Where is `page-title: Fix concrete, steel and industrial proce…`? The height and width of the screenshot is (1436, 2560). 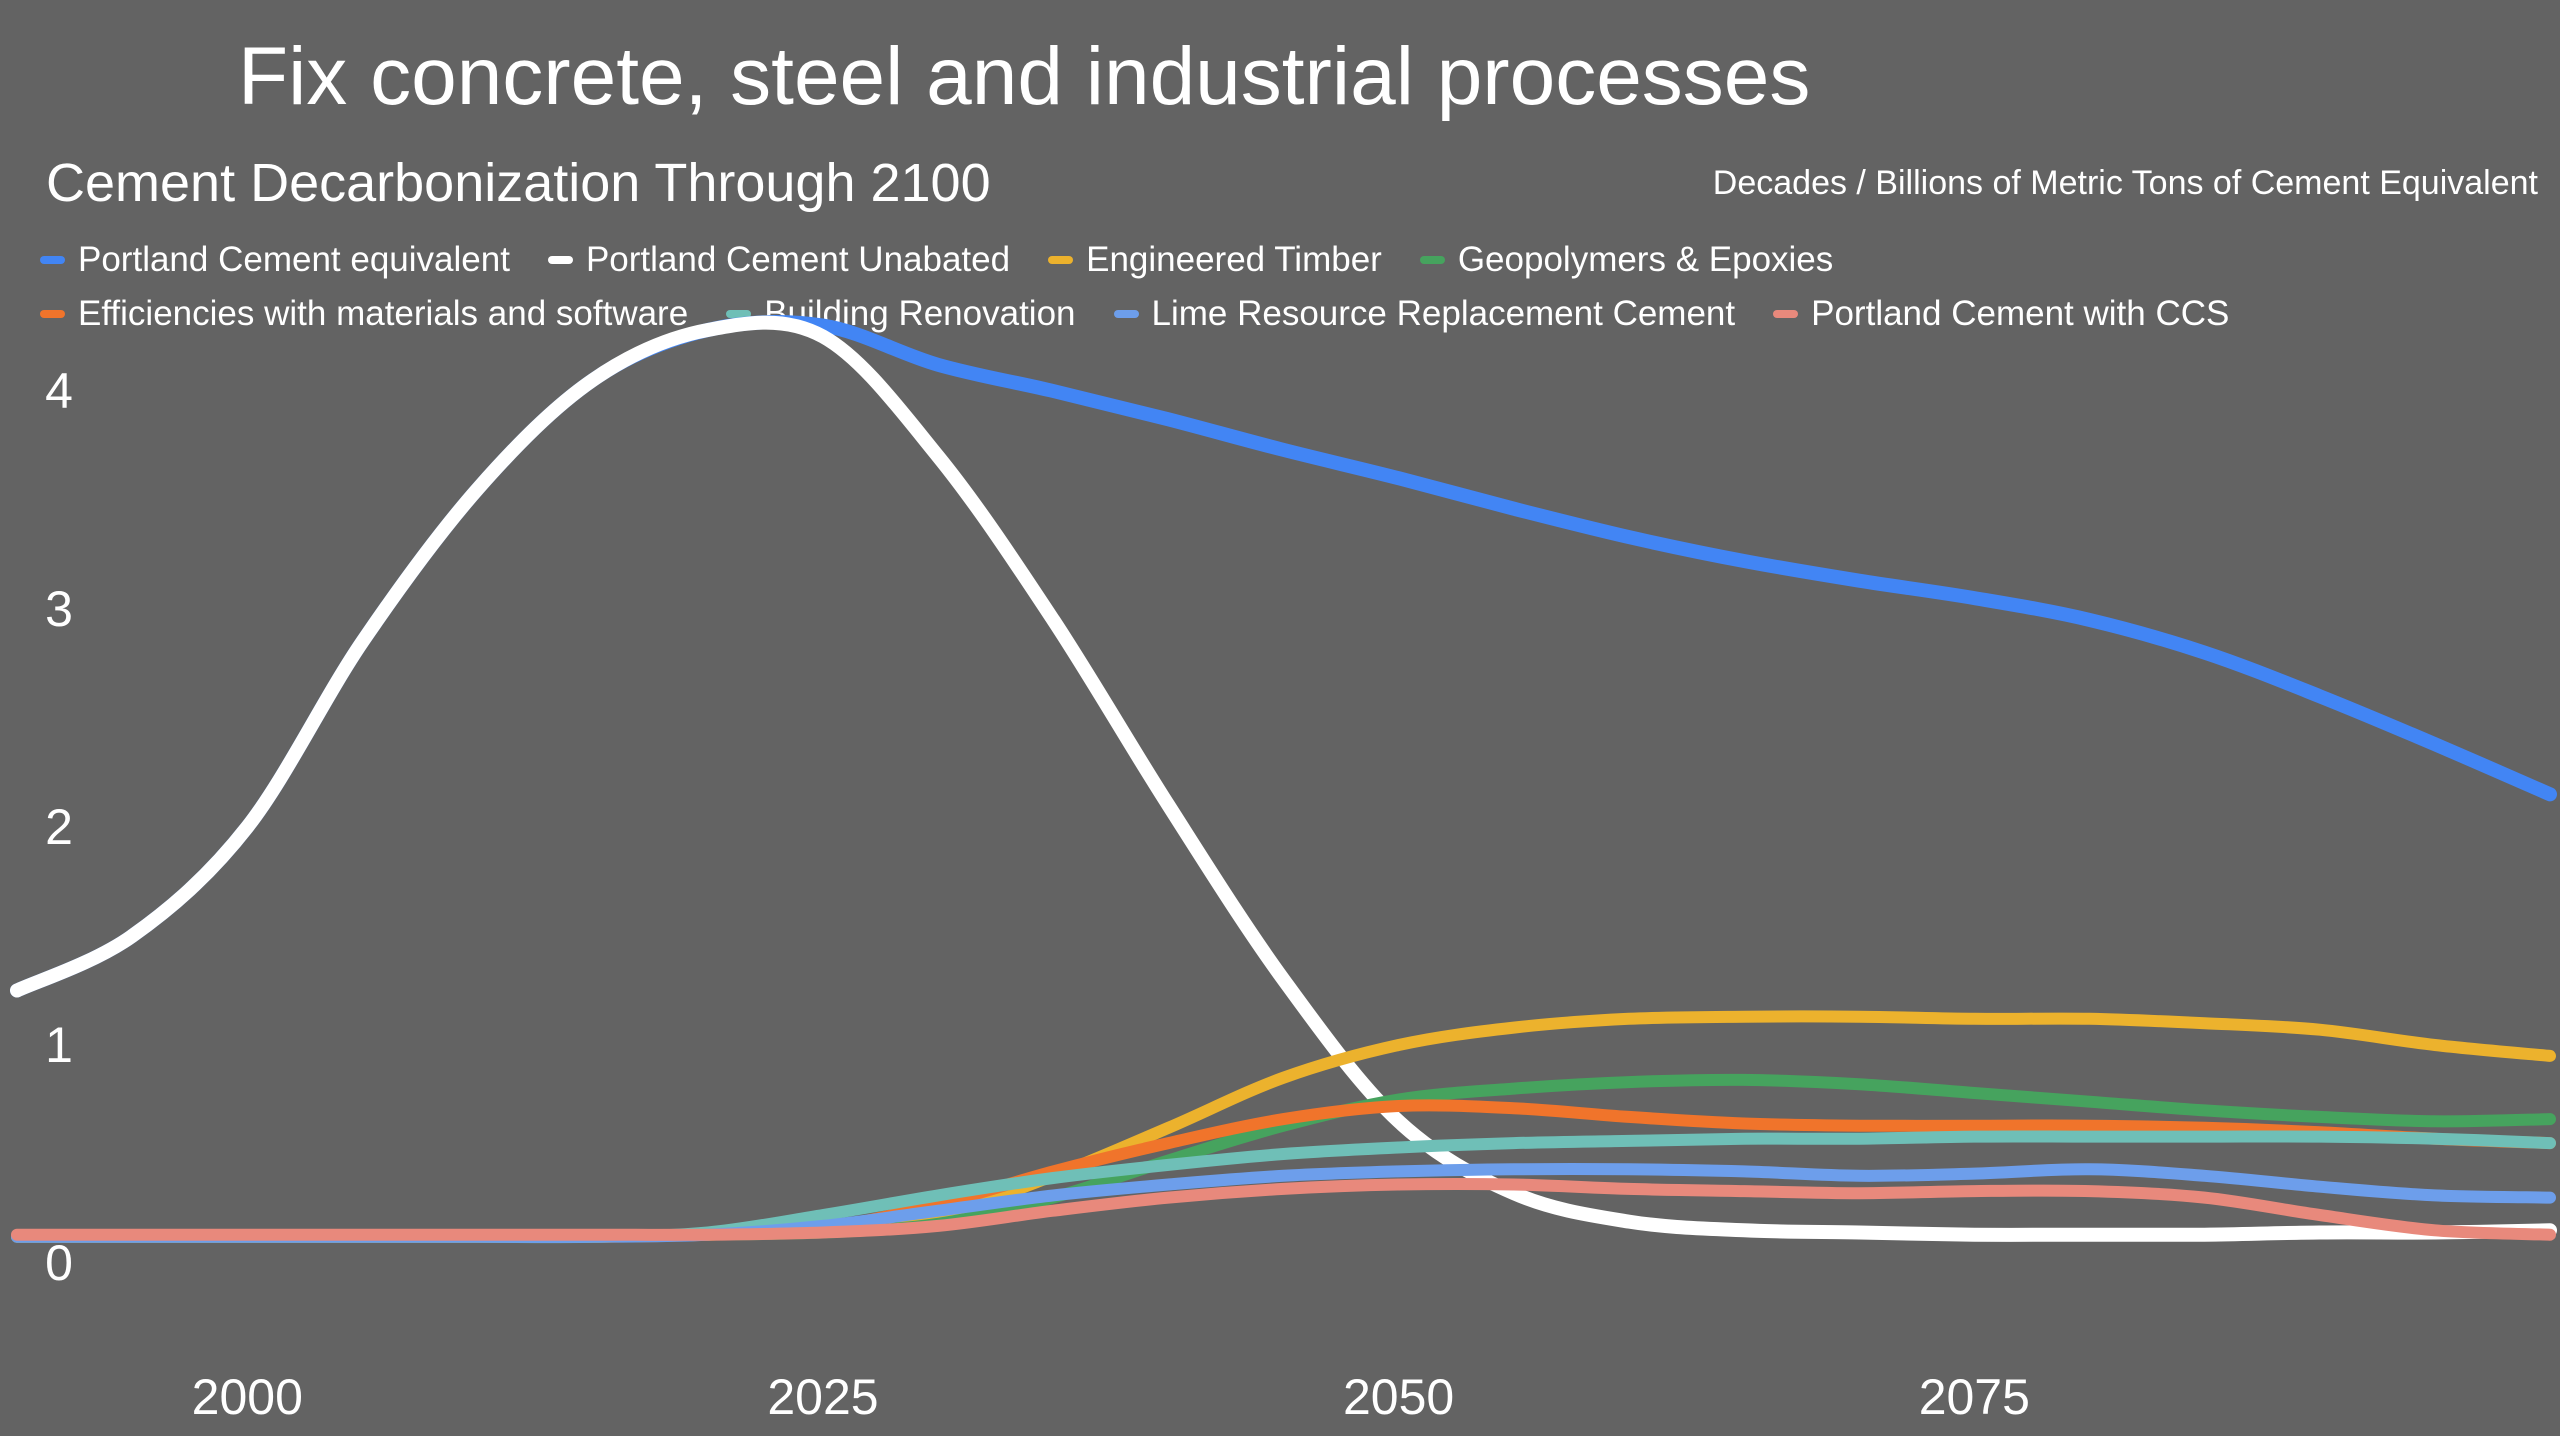
page-title: Fix concrete, steel and industrial proce… is located at coordinates (1024, 76).